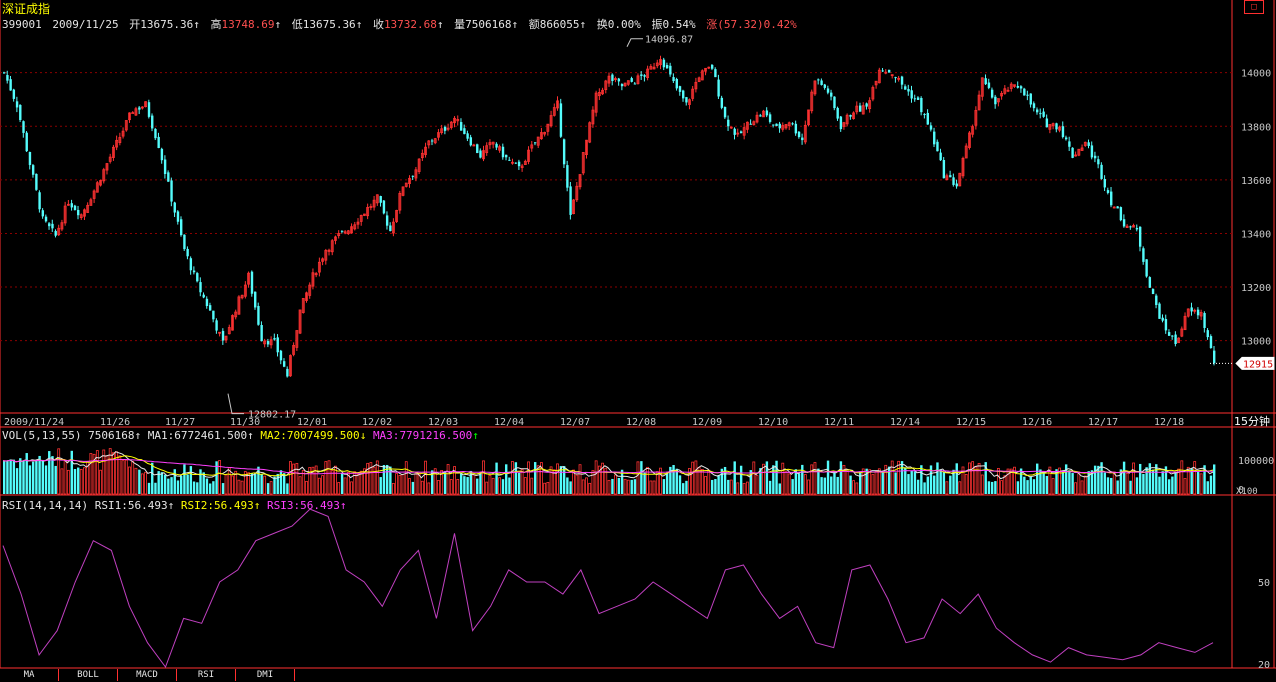 This screenshot has height=682, width=1276. What do you see at coordinates (206, 675) in the screenshot?
I see `tab-rsi: RSI` at bounding box center [206, 675].